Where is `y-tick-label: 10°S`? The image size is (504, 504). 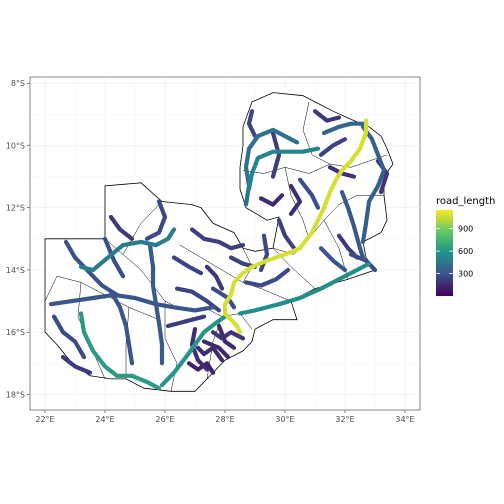 y-tick-label: 10°S is located at coordinates (15, 145).